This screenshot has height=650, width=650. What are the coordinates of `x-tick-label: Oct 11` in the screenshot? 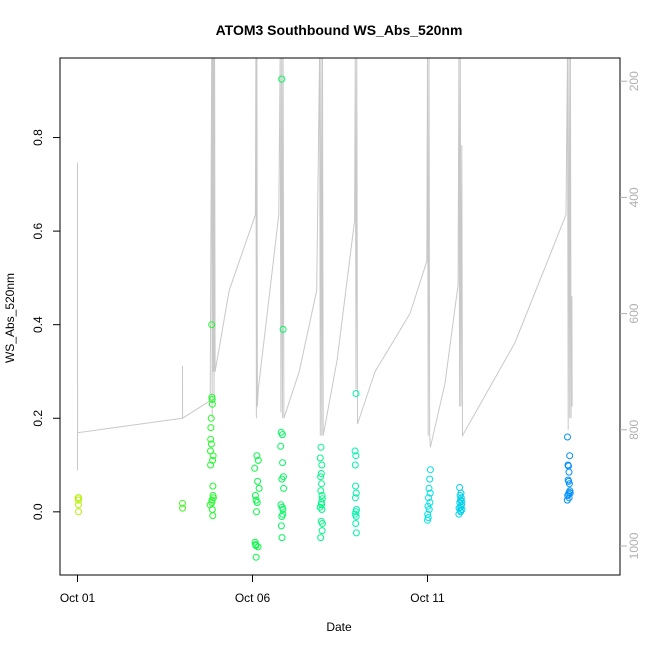 It's located at (427, 598).